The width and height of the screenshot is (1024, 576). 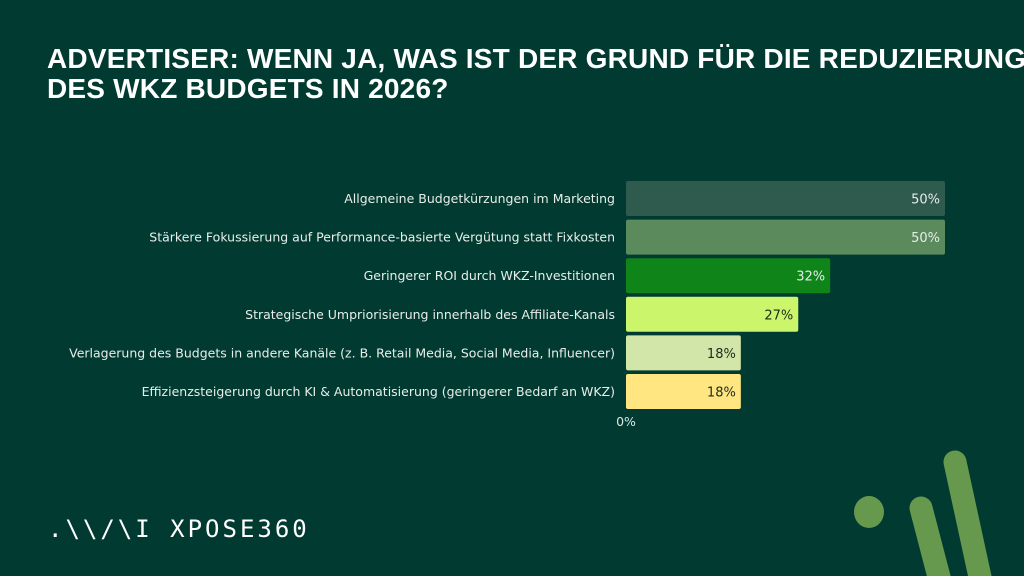 What do you see at coordinates (489, 275) in the screenshot?
I see `category-label: Geringerer ROI durch WKZ-Investitionen` at bounding box center [489, 275].